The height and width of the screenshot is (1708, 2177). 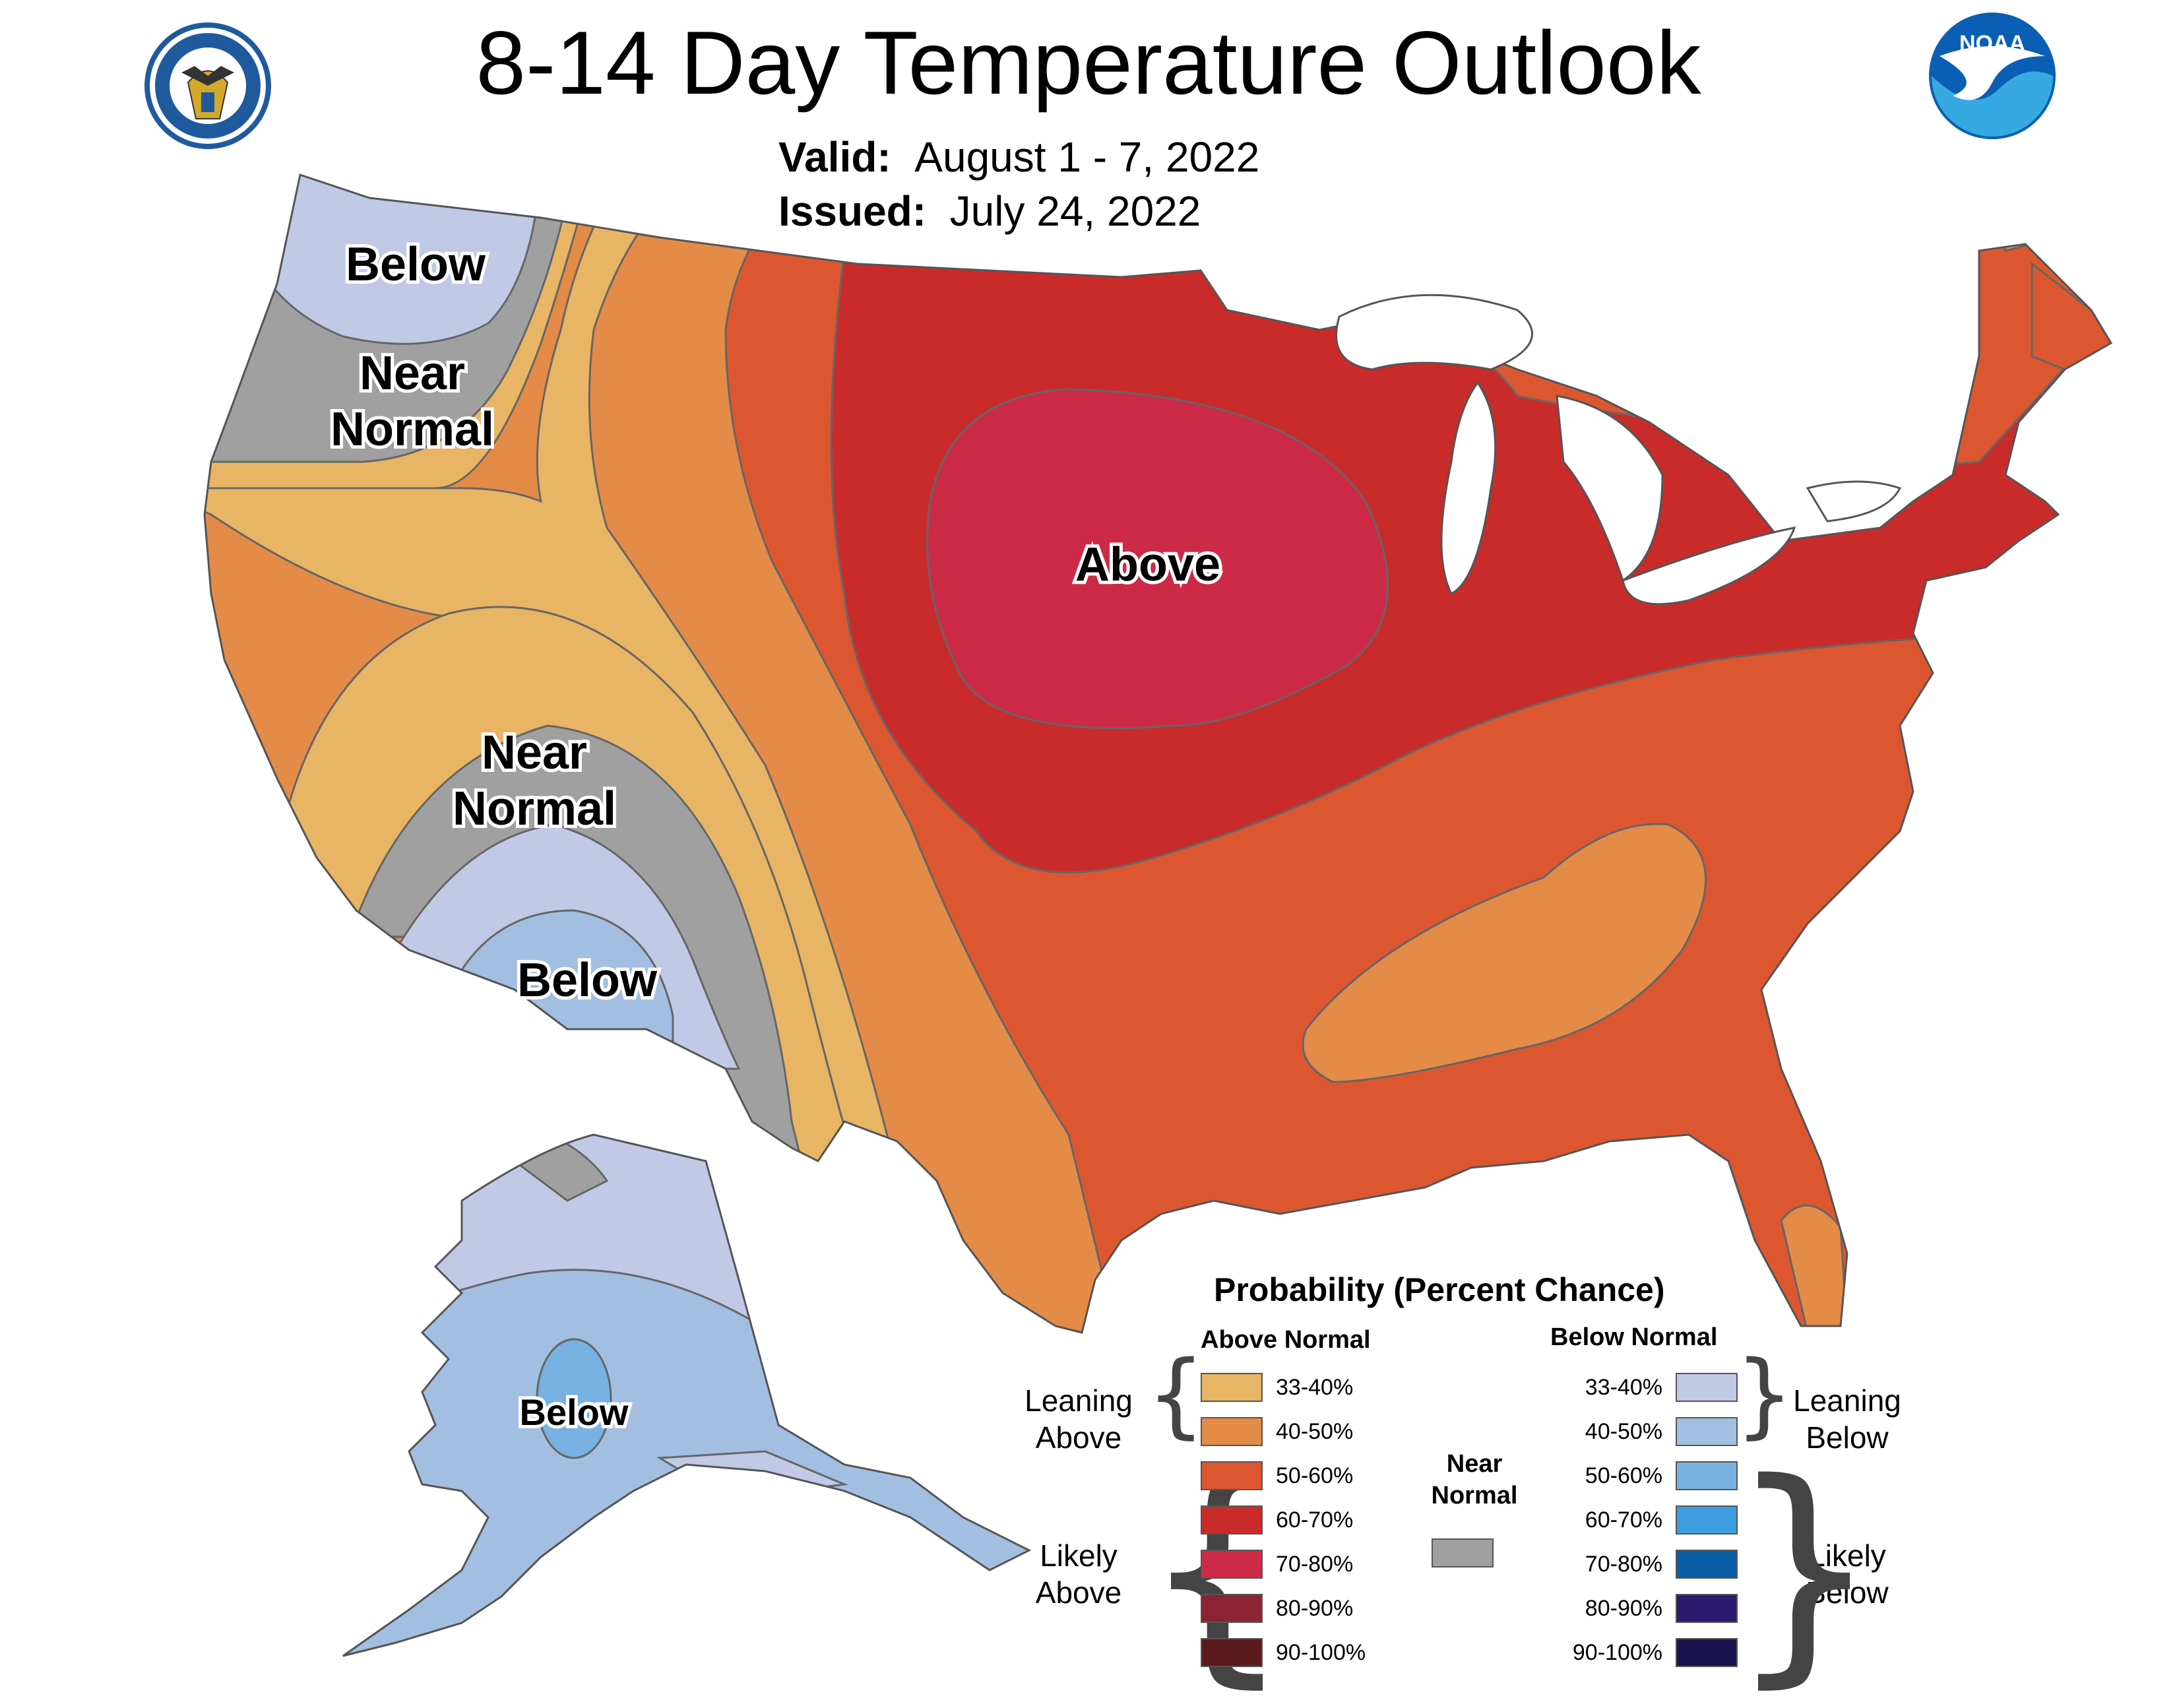 I want to click on legend-near-normal: Near Normal, so click(x=1474, y=1479).